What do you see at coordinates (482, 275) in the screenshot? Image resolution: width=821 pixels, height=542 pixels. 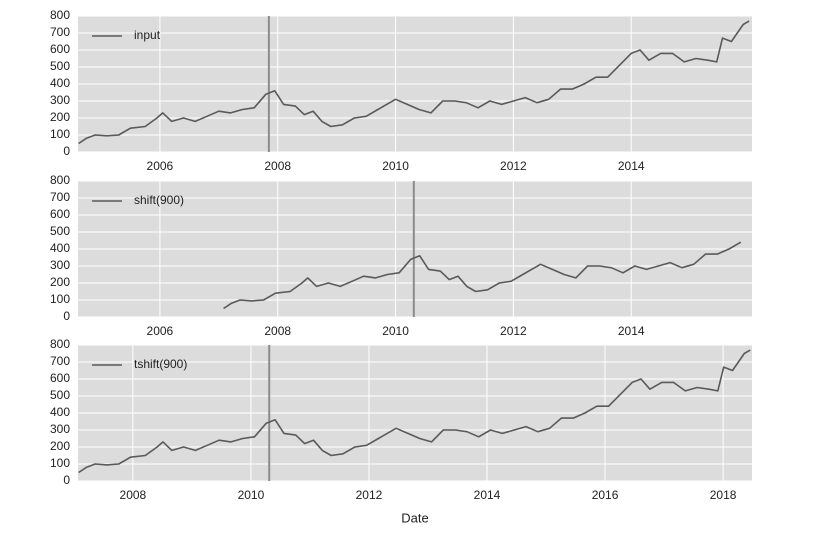 I see `line` at bounding box center [482, 275].